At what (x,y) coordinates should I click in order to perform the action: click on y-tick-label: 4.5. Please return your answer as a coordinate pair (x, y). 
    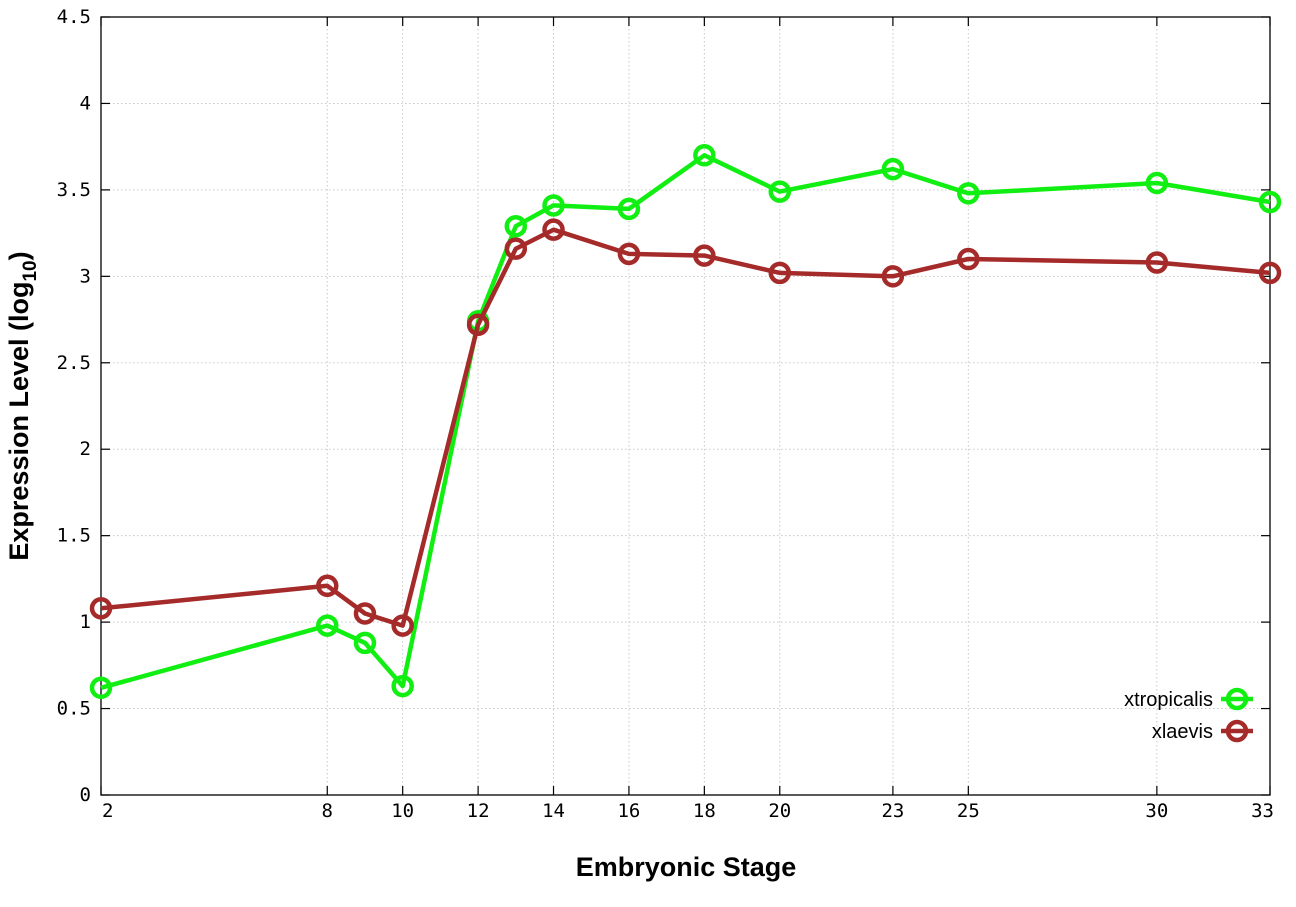
    Looking at the image, I should click on (74, 17).